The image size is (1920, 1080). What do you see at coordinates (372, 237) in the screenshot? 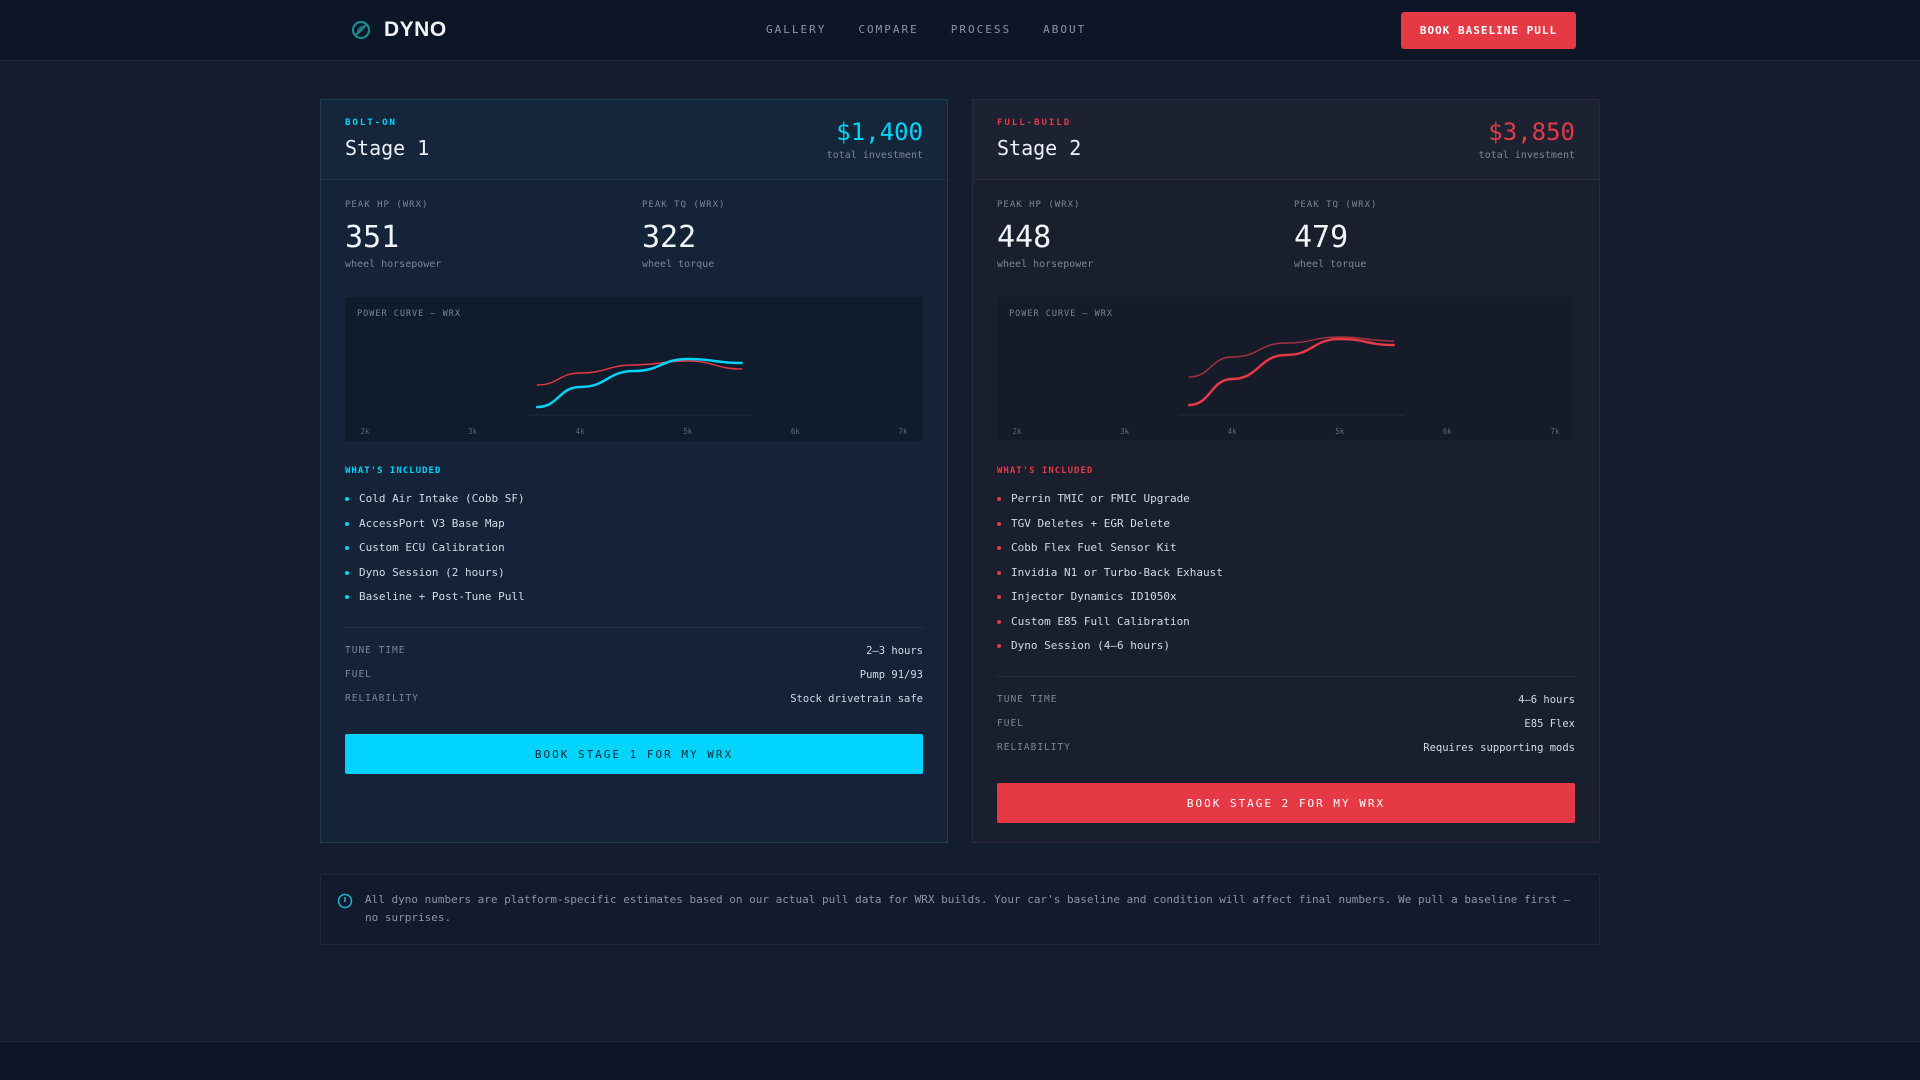
I see `peak-hp-value: 351` at bounding box center [372, 237].